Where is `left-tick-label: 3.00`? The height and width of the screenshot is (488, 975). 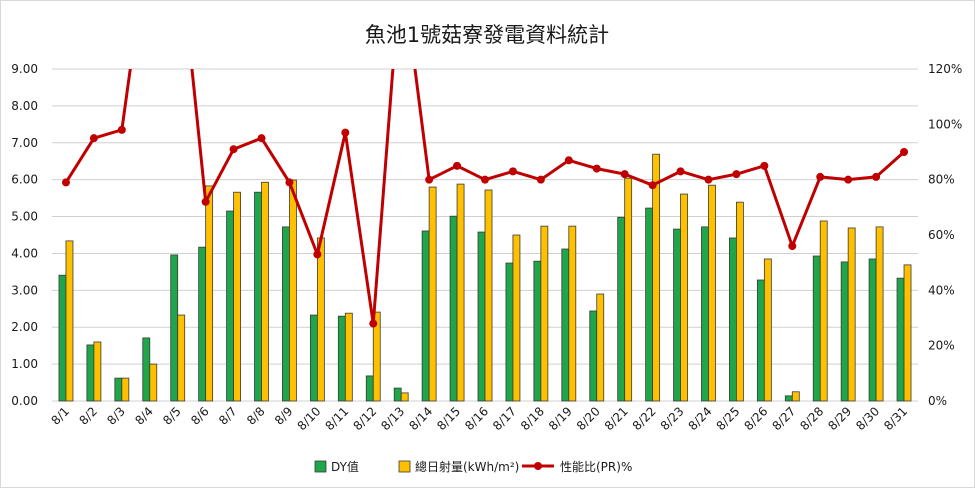
left-tick-label: 3.00 is located at coordinates (24, 290).